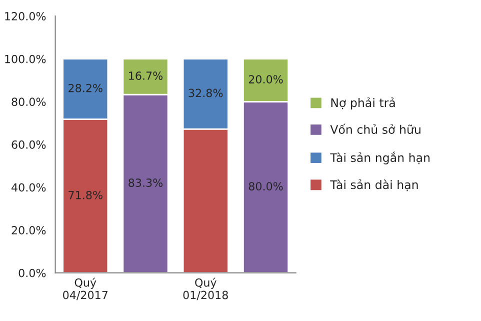 The width and height of the screenshot is (481, 321). Describe the element at coordinates (29, 187) in the screenshot. I see `y-tick-label: 40.0%` at that location.